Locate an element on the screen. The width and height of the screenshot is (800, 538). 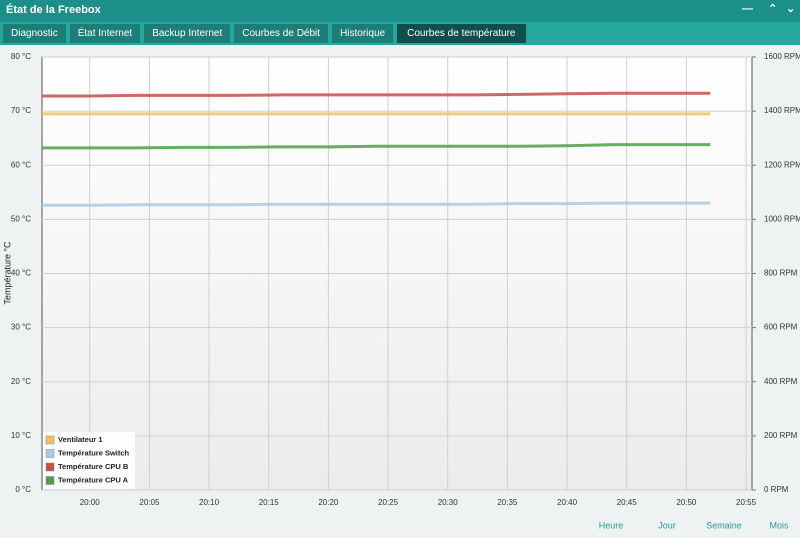
y2-tick-label: 400 RPM is located at coordinates (781, 381).